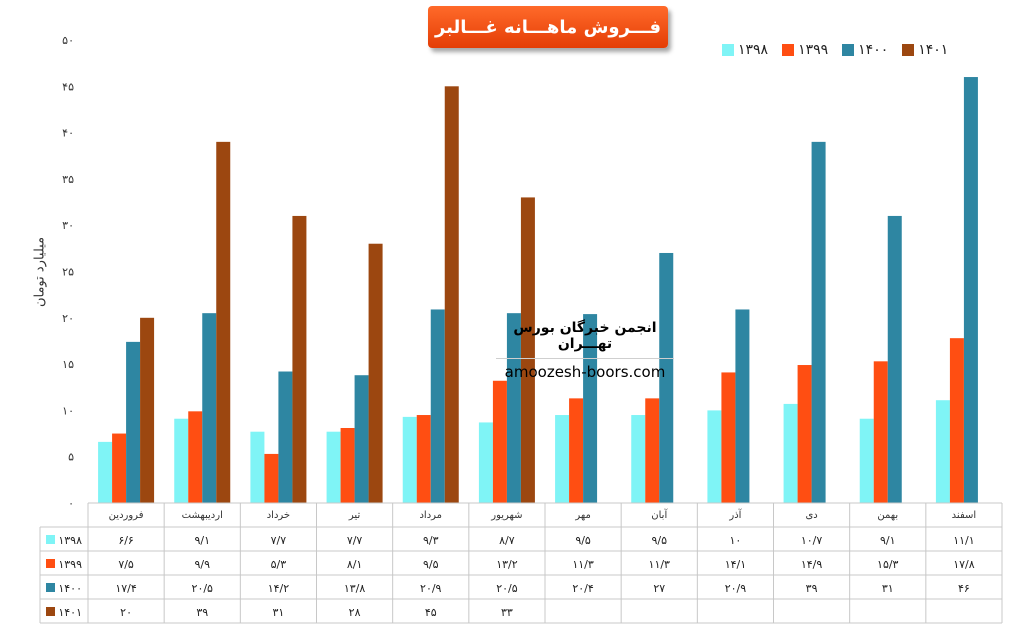  I want to click on x-tick-label: دی, so click(811, 515).